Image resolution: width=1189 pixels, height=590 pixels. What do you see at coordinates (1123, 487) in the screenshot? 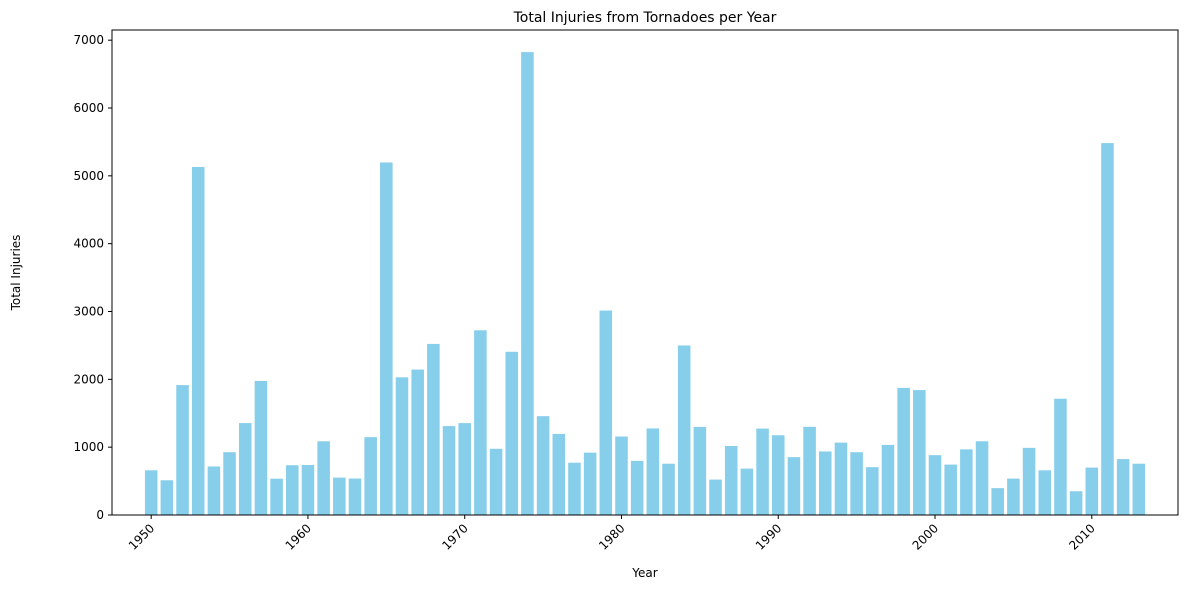
I see `bar-2012` at bounding box center [1123, 487].